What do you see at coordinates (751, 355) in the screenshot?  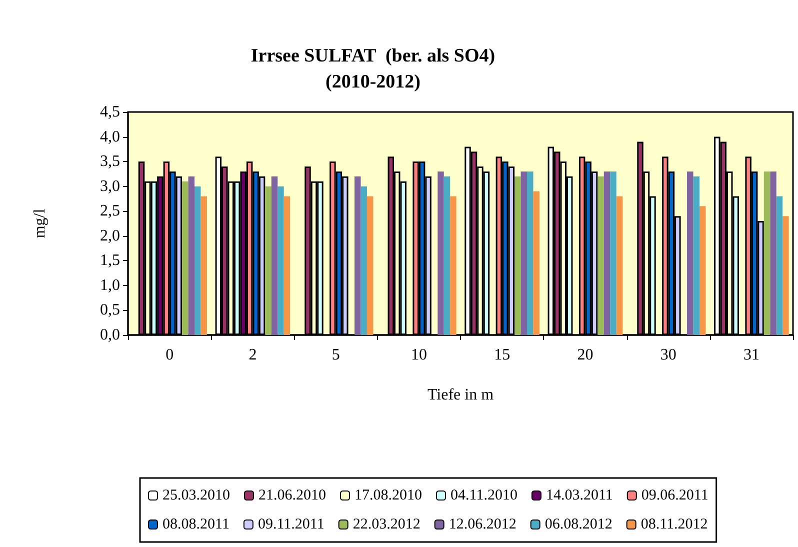 I see `x-tick-label: 31` at bounding box center [751, 355].